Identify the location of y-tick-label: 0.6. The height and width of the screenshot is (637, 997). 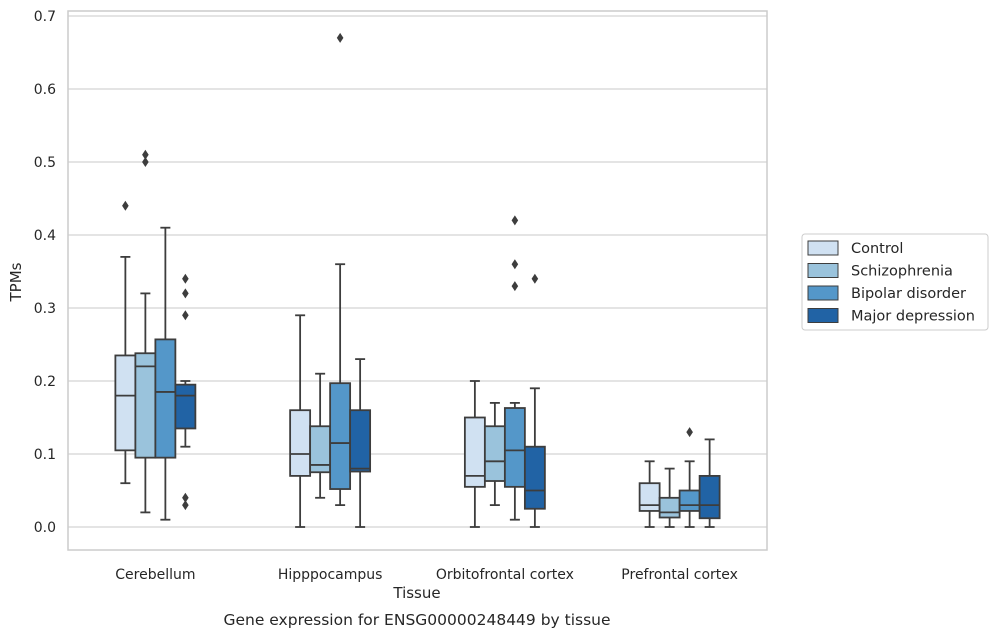
(45, 90).